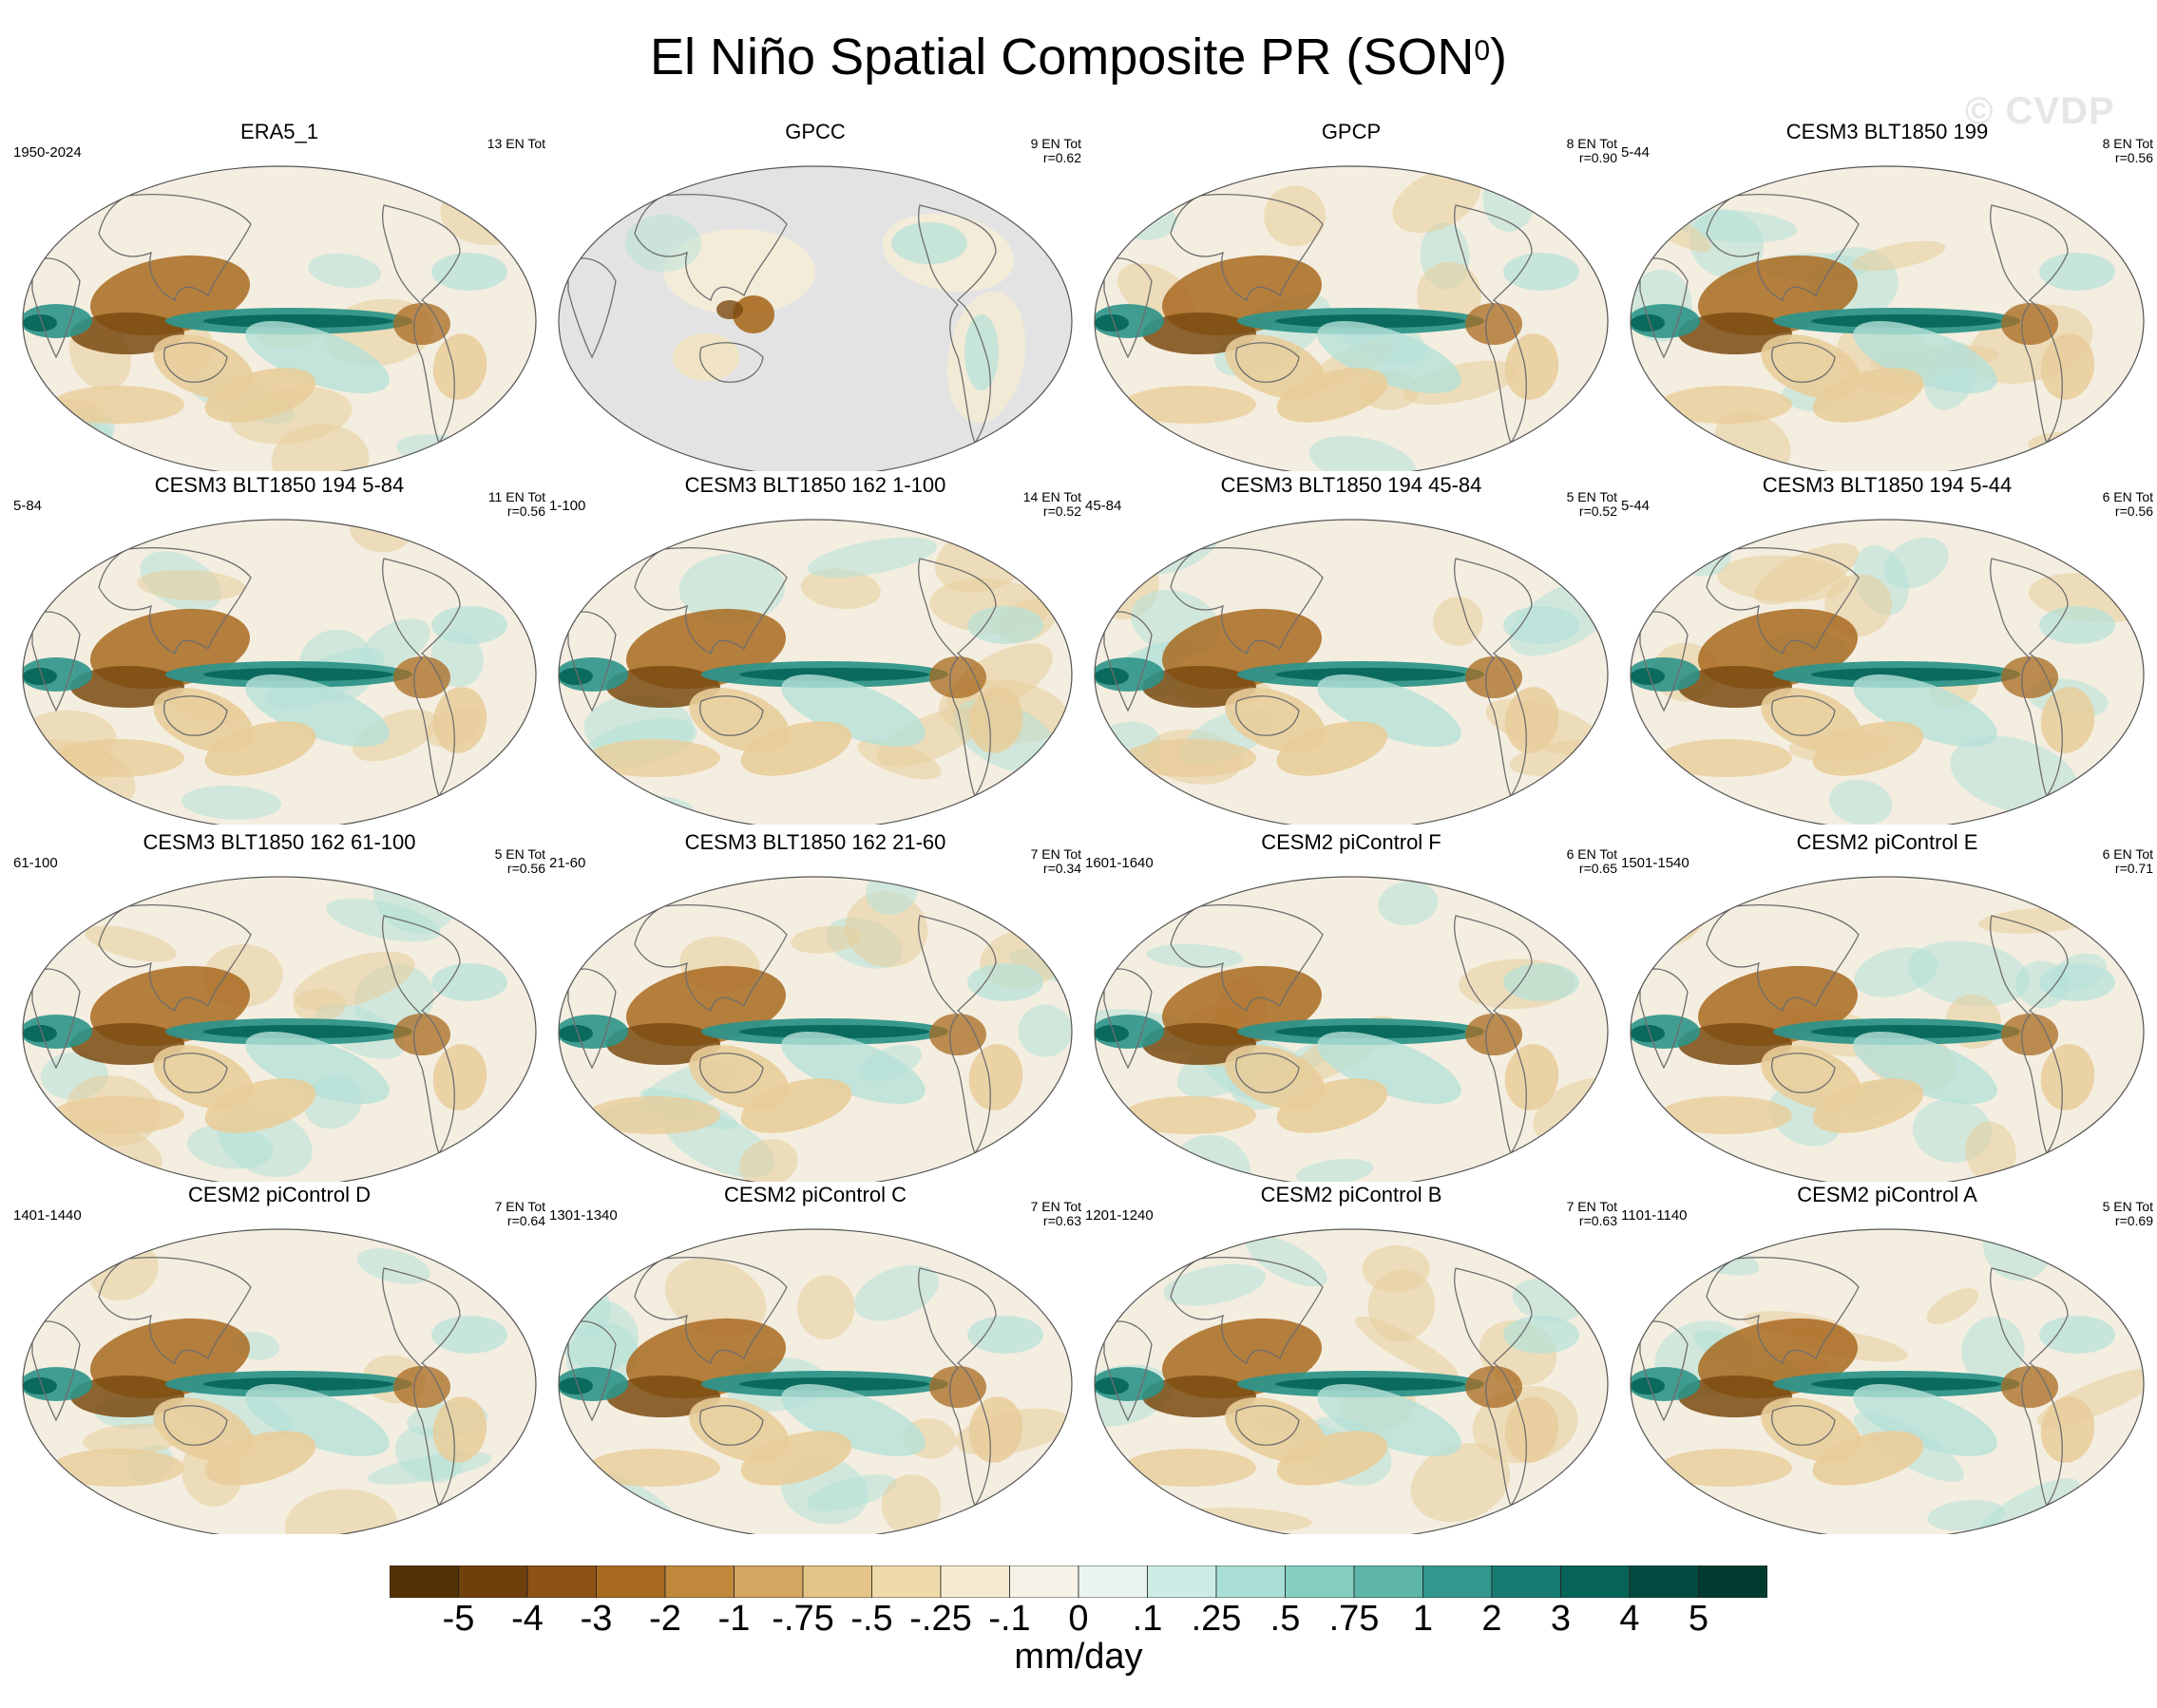 This screenshot has width=2157, height=1708. What do you see at coordinates (1051, 496) in the screenshot?
I see `event-count: 14 EN Tot` at bounding box center [1051, 496].